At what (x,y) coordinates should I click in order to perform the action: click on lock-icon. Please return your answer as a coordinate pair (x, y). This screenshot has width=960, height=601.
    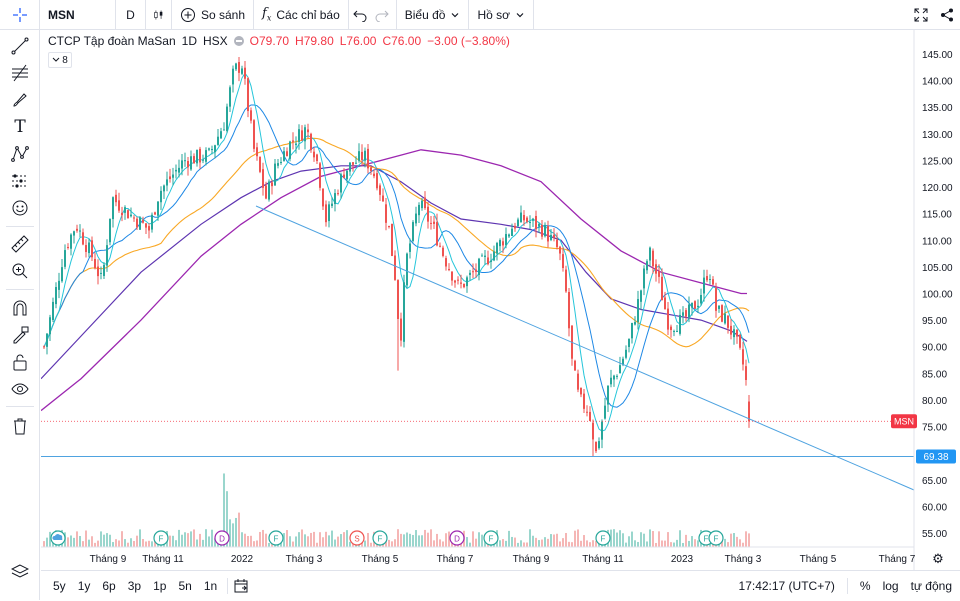
    Looking at the image, I should click on (20, 362).